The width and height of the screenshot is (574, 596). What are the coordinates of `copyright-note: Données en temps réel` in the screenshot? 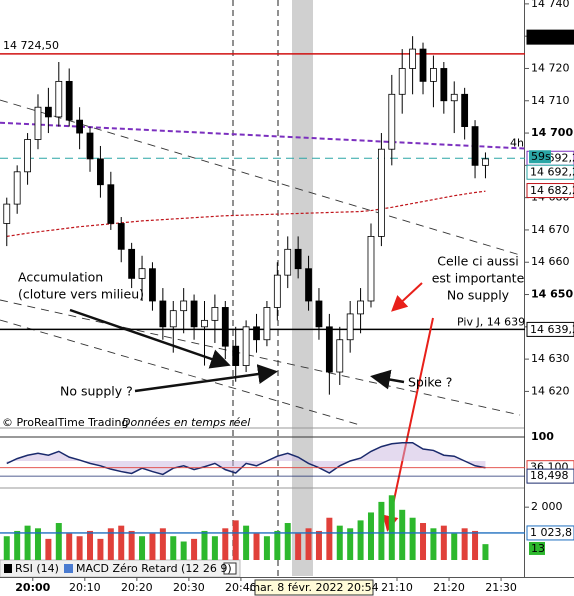 It's located at (186, 422).